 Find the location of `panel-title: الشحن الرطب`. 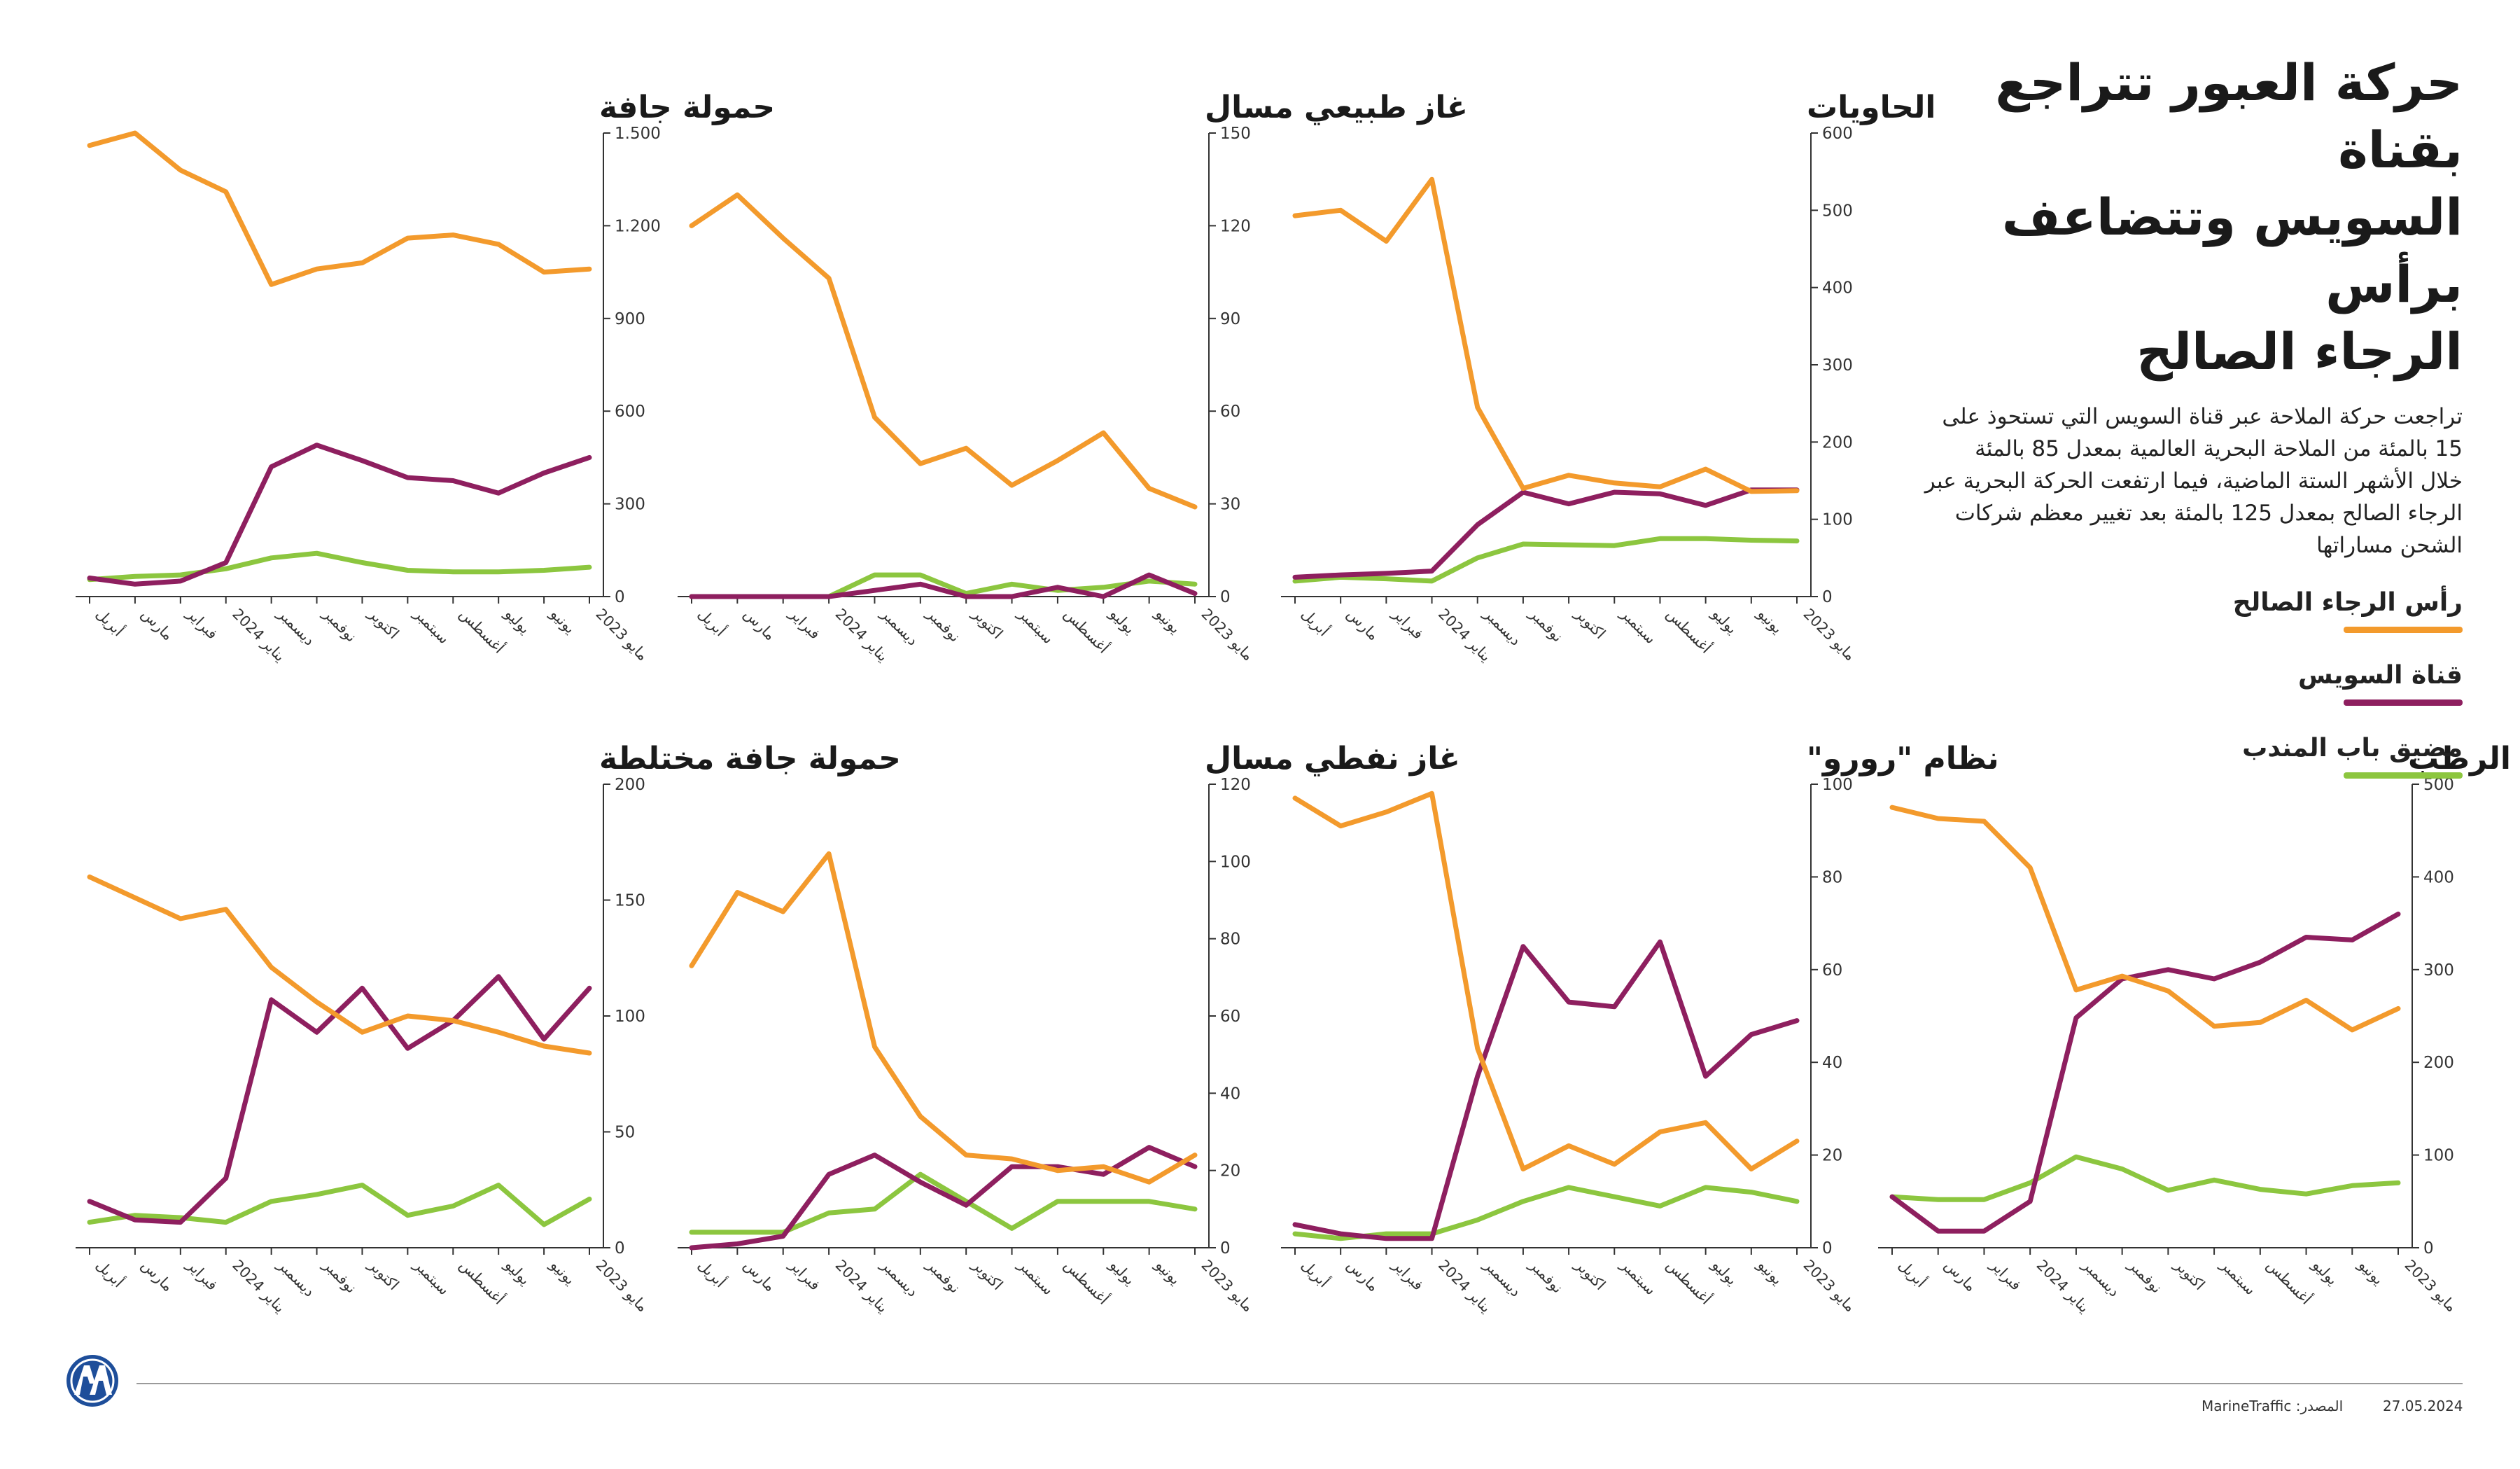

panel-title: الشحن الرطب is located at coordinates (2464, 759).